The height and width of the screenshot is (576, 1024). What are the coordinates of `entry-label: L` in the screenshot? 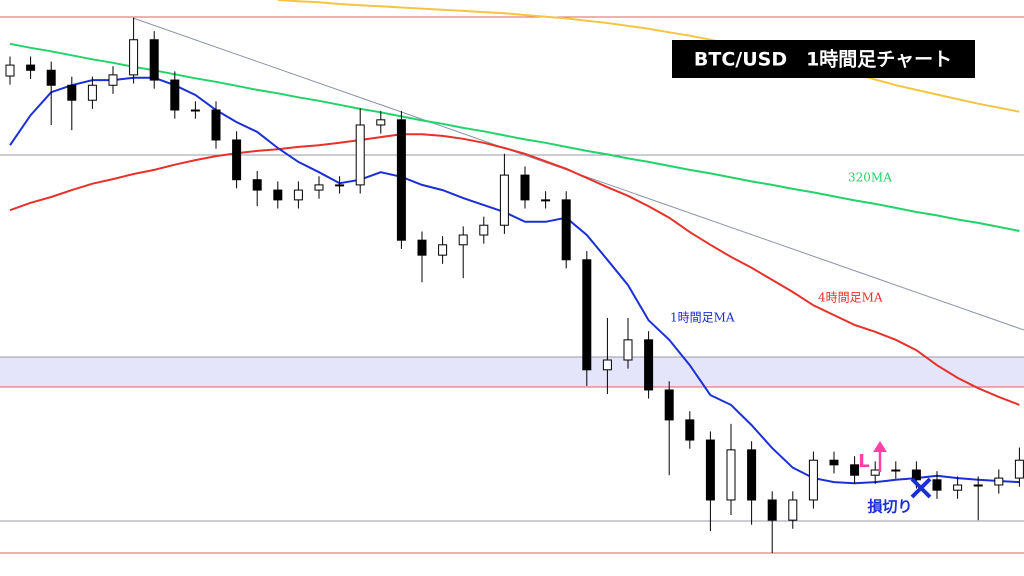 It's located at (863, 461).